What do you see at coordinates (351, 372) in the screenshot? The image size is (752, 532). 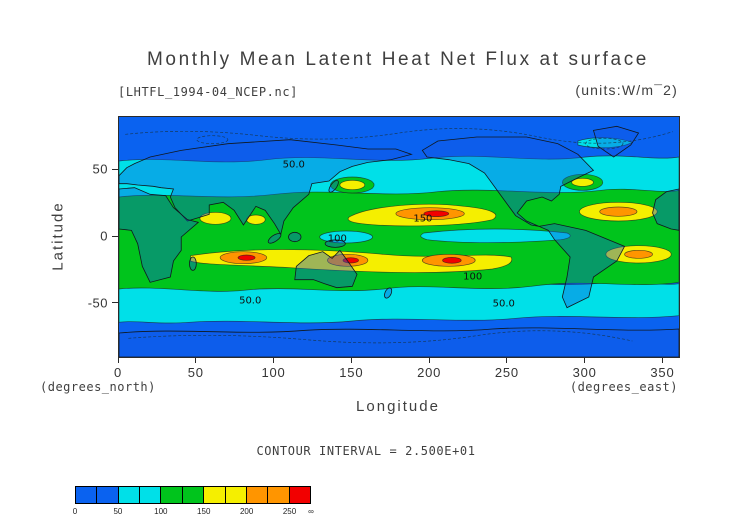 I see `x-axis-tick-label: 150` at bounding box center [351, 372].